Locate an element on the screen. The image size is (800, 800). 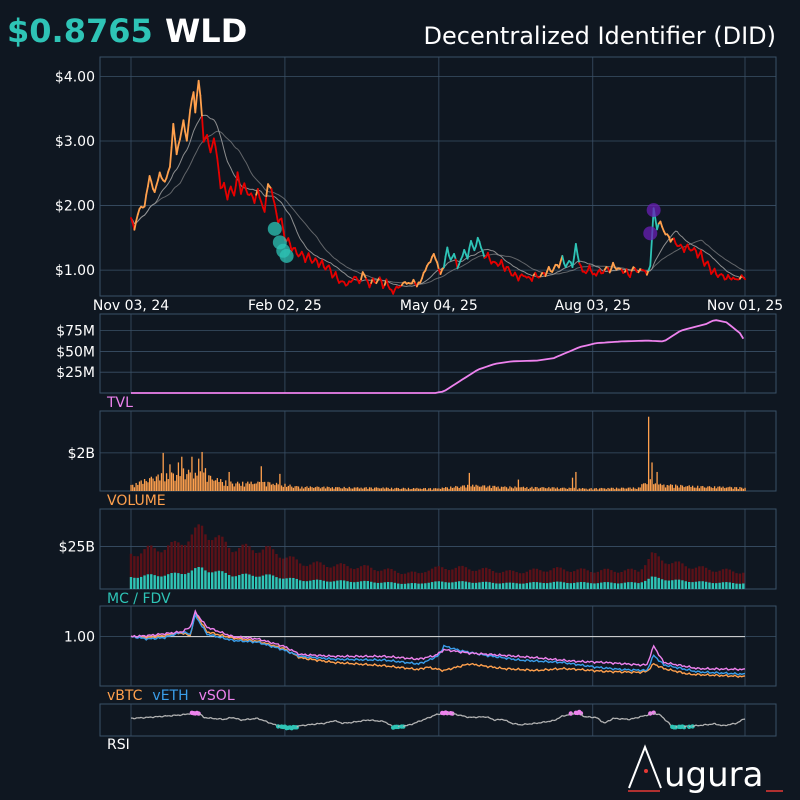
volume-y-tick-label: $2B is located at coordinates (81, 454).